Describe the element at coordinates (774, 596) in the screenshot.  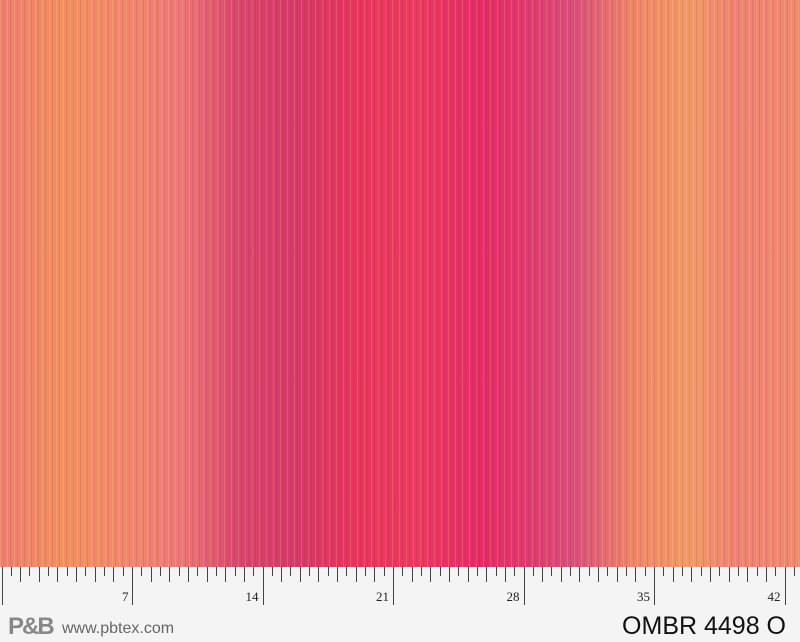
I see `ruler-label: 42` at that location.